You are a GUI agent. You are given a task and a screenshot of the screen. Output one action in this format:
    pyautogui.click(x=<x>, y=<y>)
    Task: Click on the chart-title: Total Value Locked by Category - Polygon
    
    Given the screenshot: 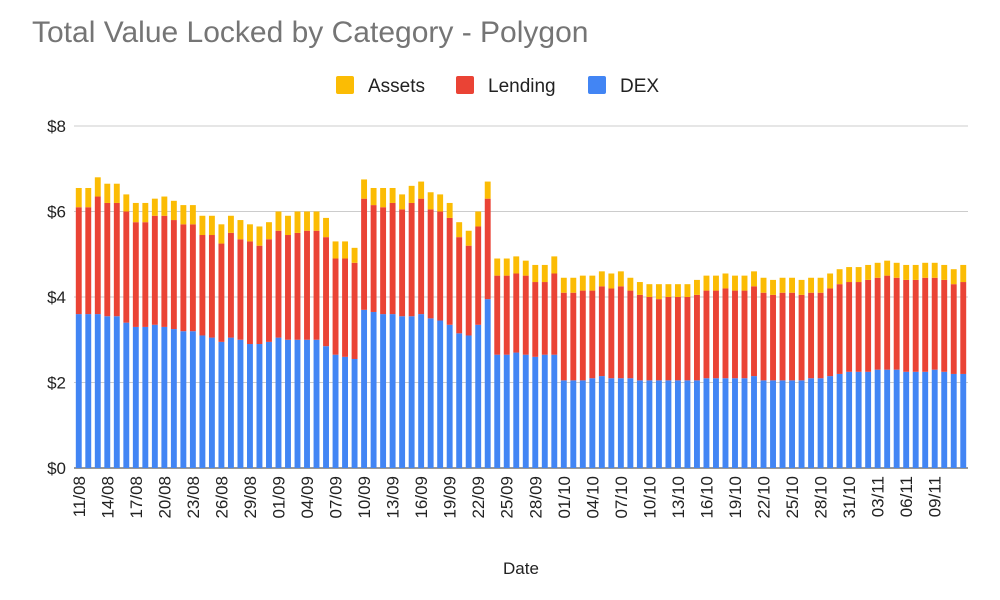 What is the action you would take?
    pyautogui.click(x=310, y=32)
    